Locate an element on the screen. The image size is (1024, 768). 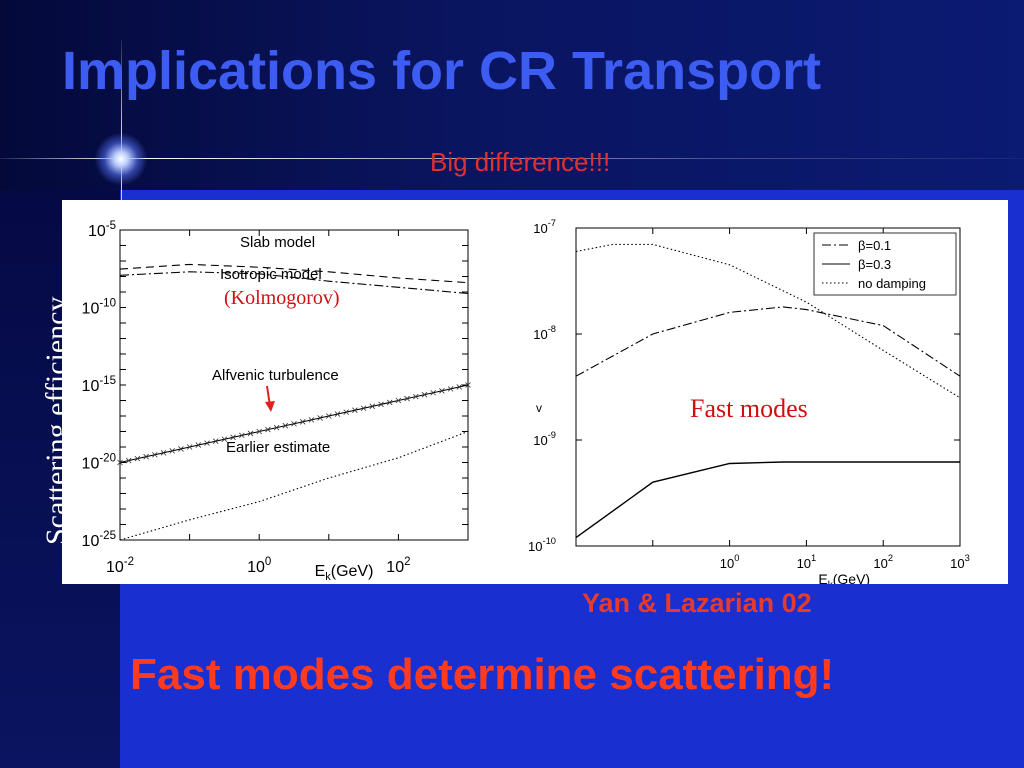
plot1-y-tick-label: 10⁻¹⁵ is located at coordinates (99, 385).